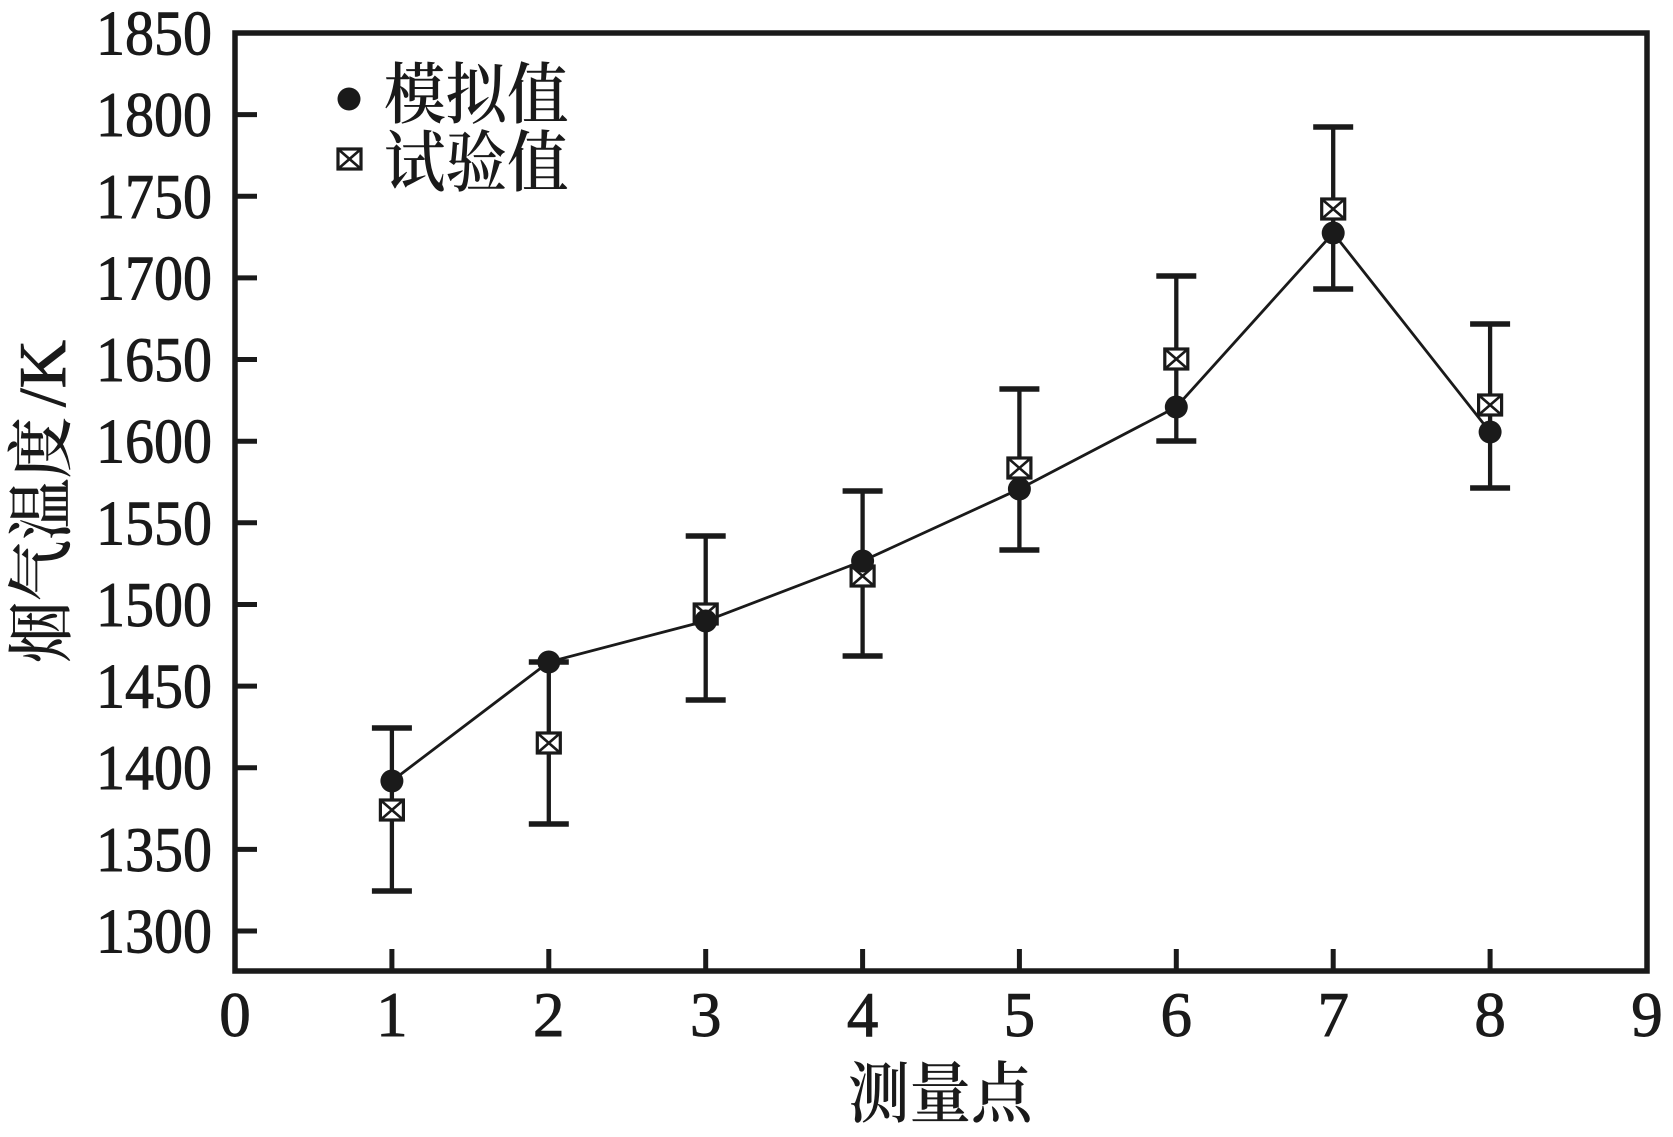 The height and width of the screenshot is (1137, 1673). What do you see at coordinates (154, 278) in the screenshot?
I see `svg-text: 1700` at bounding box center [154, 278].